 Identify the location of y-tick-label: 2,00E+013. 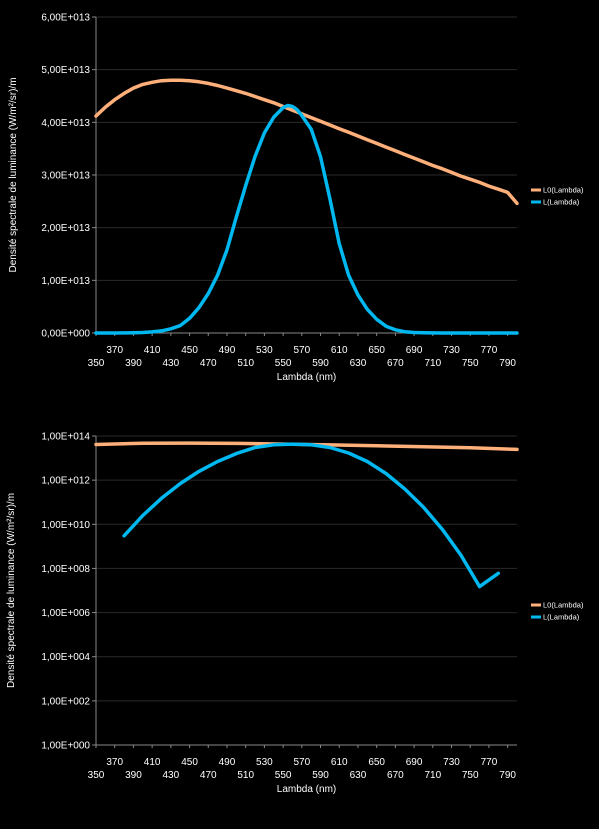
(65, 228).